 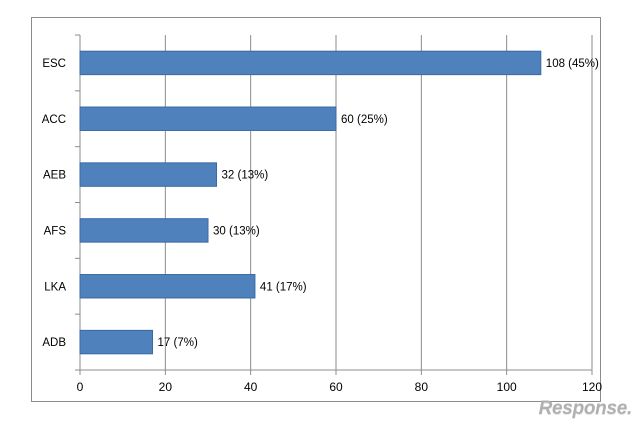 What do you see at coordinates (80, 387) in the screenshot?
I see `x-tick-label: 0` at bounding box center [80, 387].